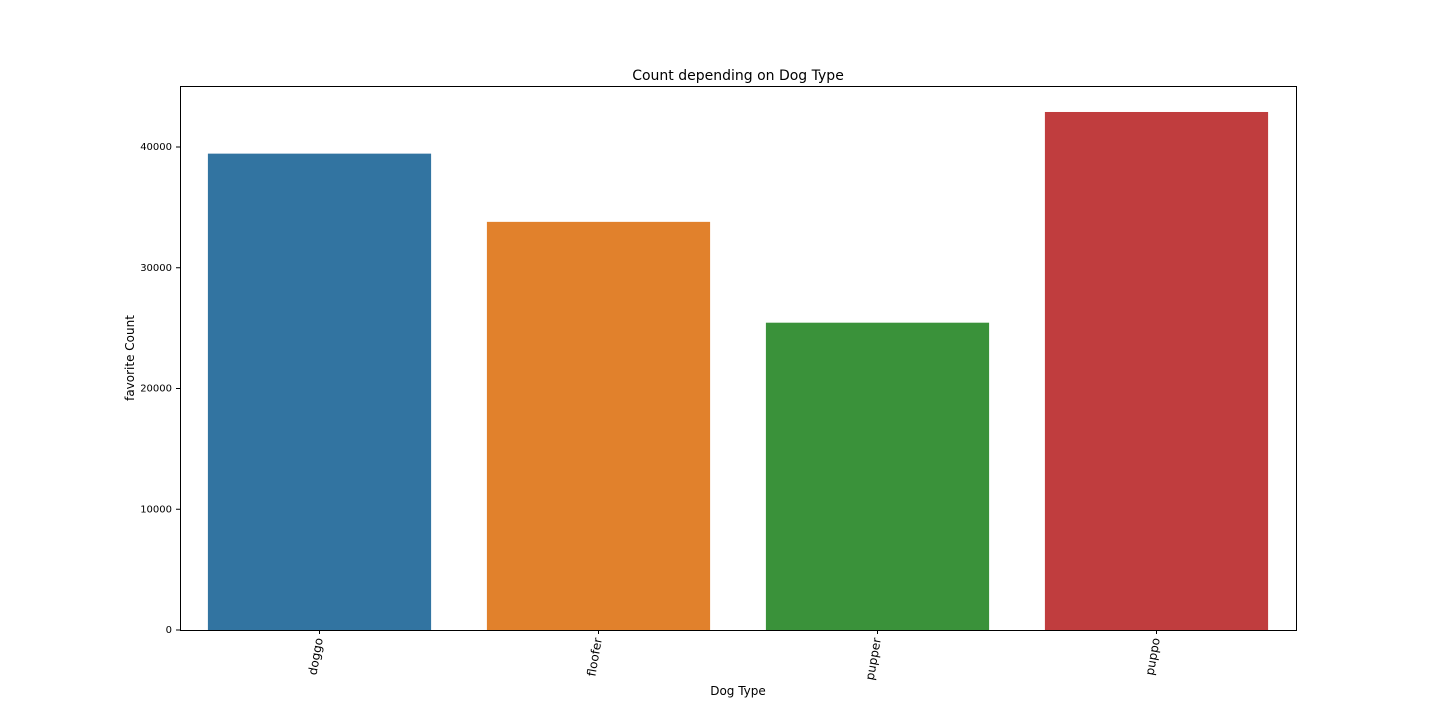 The height and width of the screenshot is (724, 1440). Describe the element at coordinates (877, 476) in the screenshot. I see `bar-pupper` at that location.